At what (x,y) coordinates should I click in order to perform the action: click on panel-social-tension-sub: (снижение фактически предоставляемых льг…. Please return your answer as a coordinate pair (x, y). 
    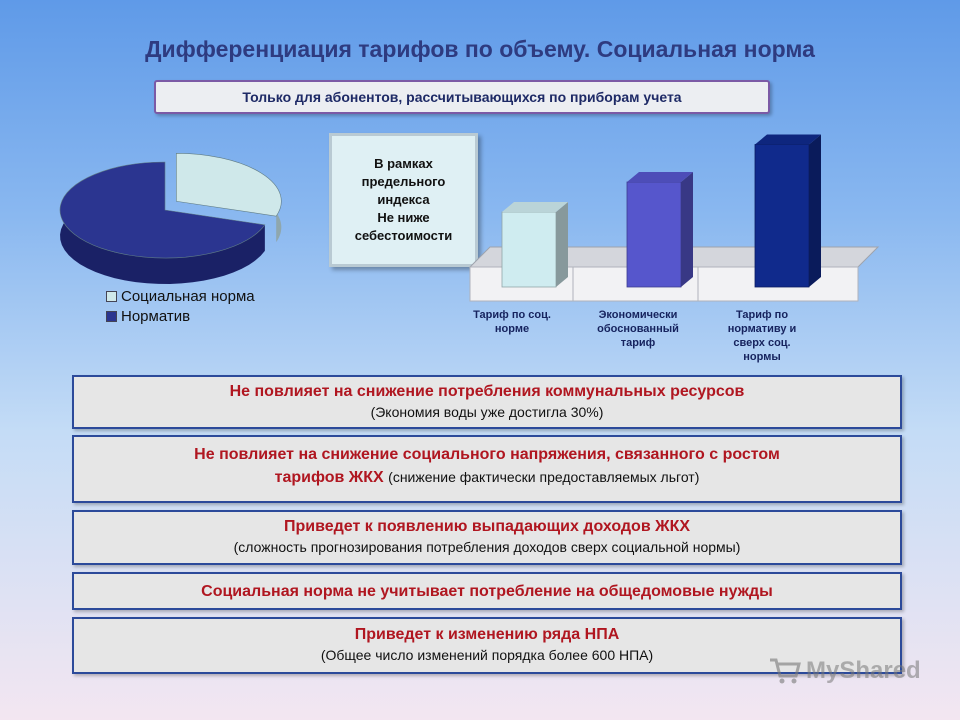
    Looking at the image, I should click on (544, 477).